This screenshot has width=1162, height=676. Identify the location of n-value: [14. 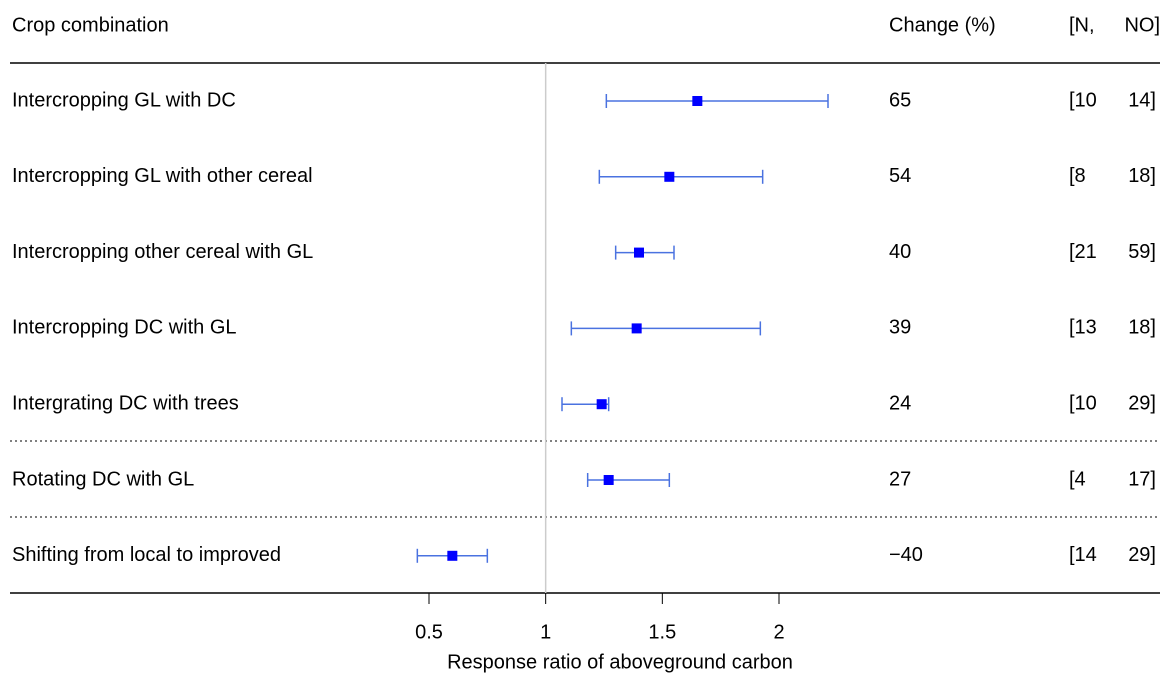
(1083, 555).